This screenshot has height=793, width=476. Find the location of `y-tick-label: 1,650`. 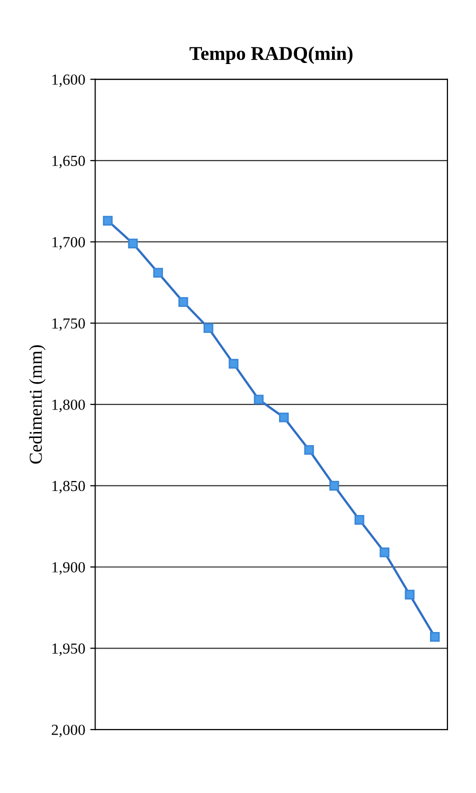

y-tick-label: 1,650 is located at coordinates (68, 162).